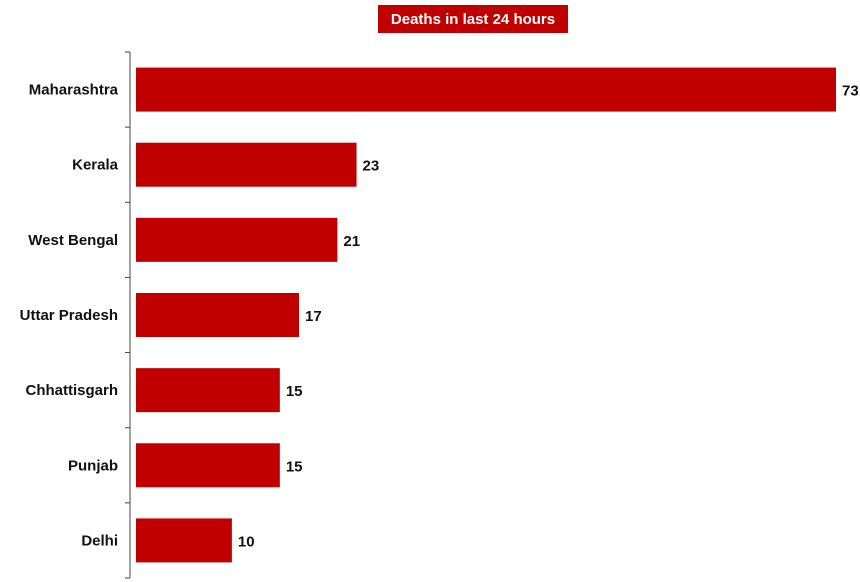  I want to click on category-label: Uttar Pradesh, so click(69, 315).